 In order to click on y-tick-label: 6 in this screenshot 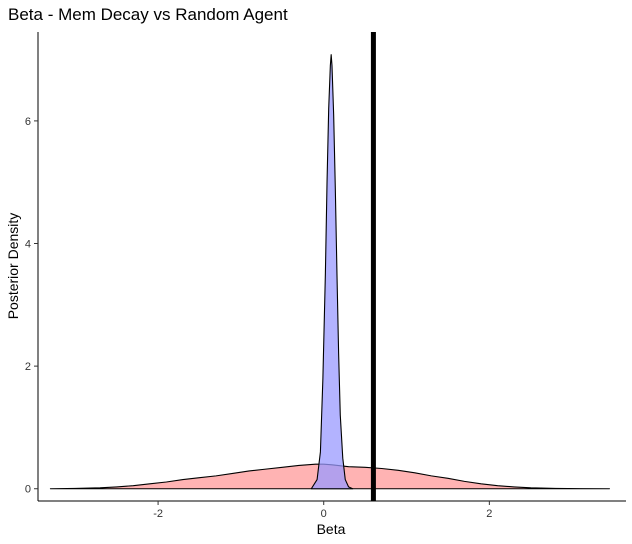, I will do `click(28, 122)`.